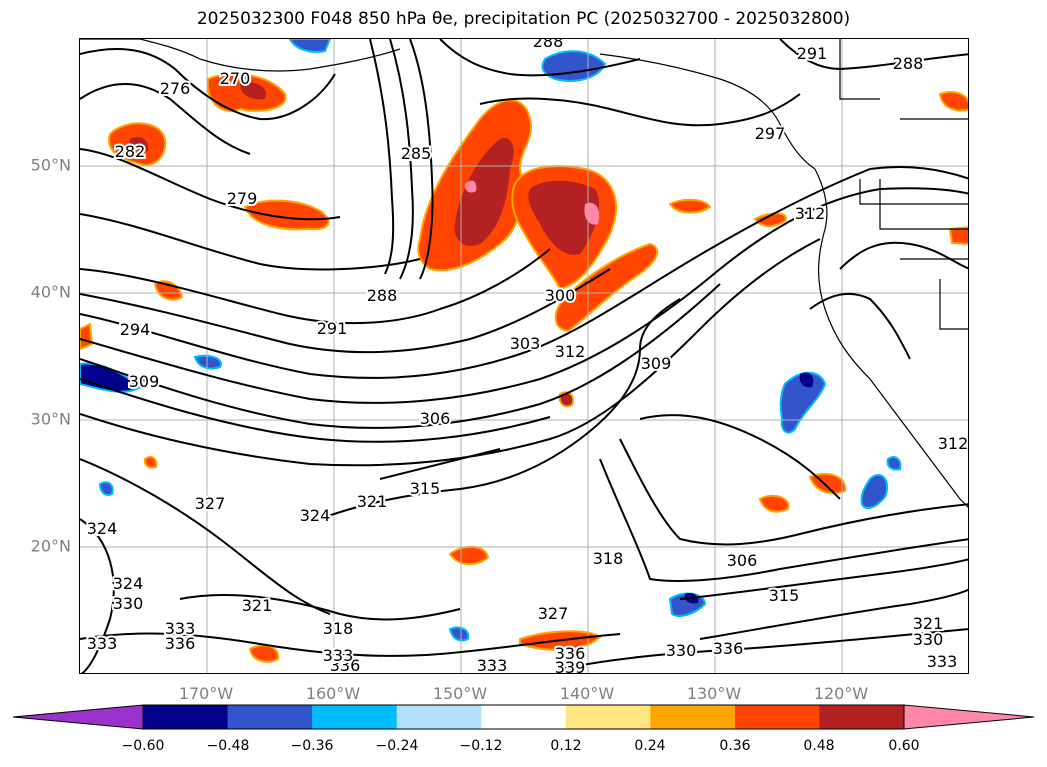 This screenshot has width=1047, height=767. Describe the element at coordinates (228, 746) in the screenshot. I see `colorbar-tick-label: −0.48` at that location.